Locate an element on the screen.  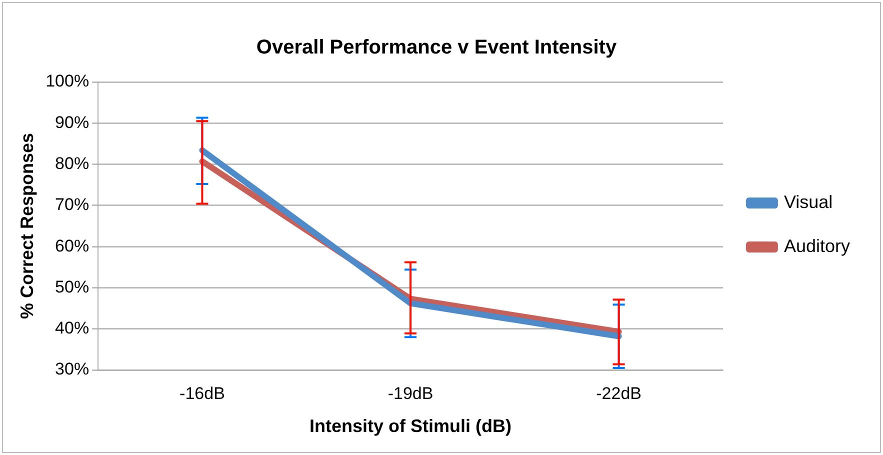
x-tick-label: -16dB is located at coordinates (202, 393).